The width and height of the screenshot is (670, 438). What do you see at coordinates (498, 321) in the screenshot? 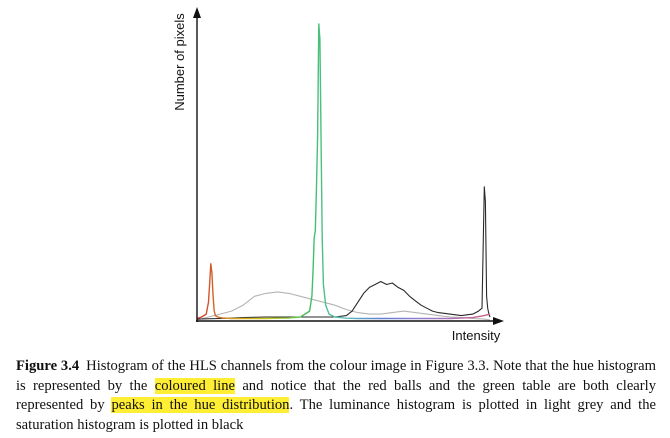
I see `x-axis-arrow` at bounding box center [498, 321].